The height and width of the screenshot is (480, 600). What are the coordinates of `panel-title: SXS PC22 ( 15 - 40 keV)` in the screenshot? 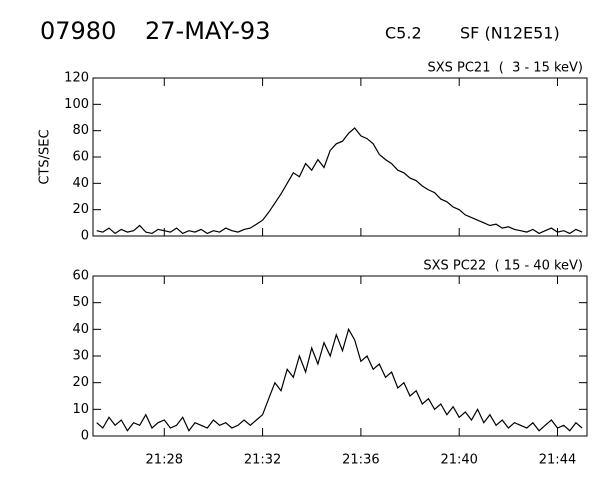 It's located at (503, 266).